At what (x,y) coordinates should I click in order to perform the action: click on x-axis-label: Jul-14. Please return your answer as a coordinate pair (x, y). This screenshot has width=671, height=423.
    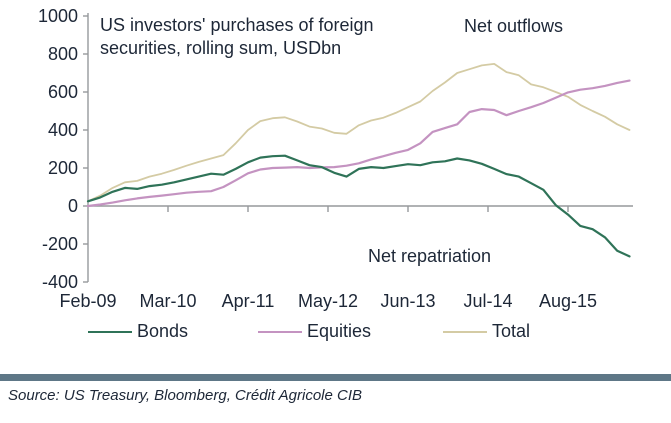
    Looking at the image, I should click on (488, 301).